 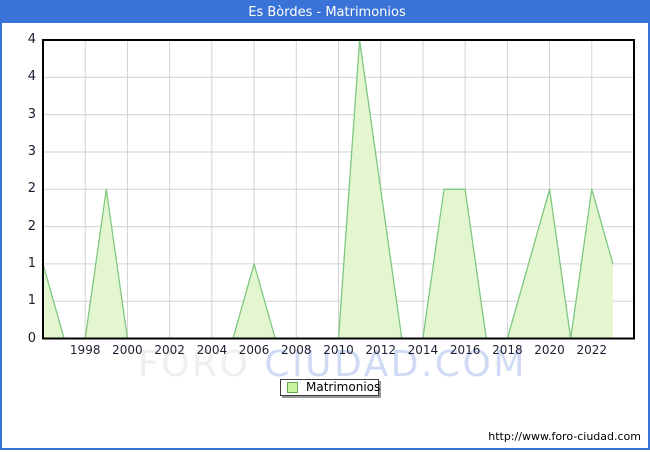 What do you see at coordinates (212, 350) in the screenshot?
I see `x-axis-tick-label: 2004` at bounding box center [212, 350].